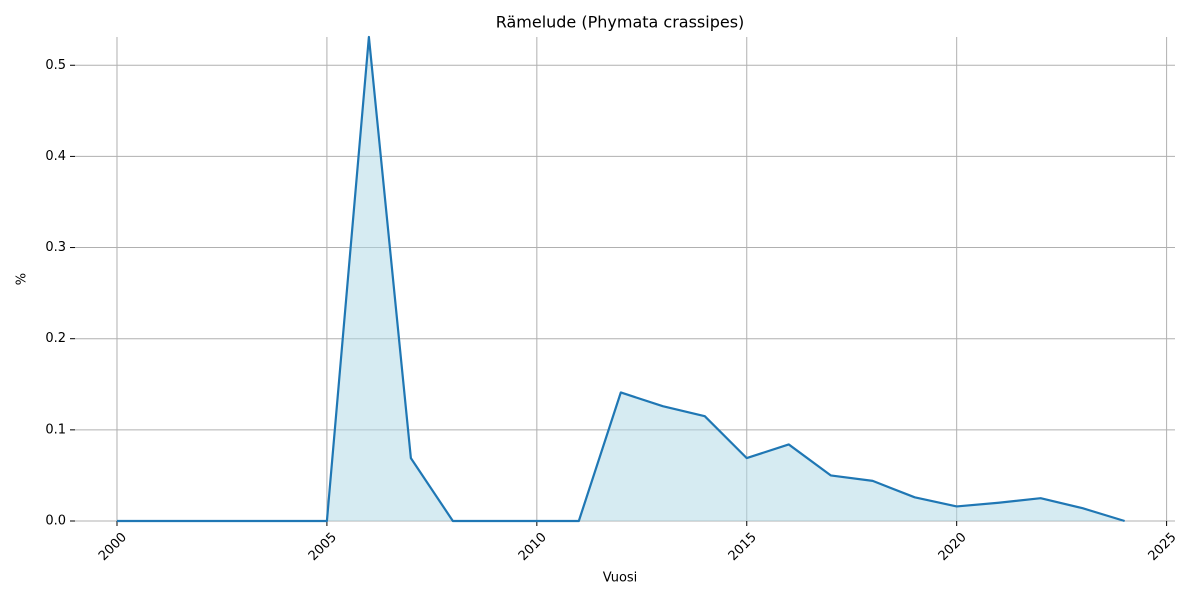 This screenshot has height=600, width=1200. Describe the element at coordinates (55, 338) in the screenshot. I see `y-tick-label: 0.2` at that location.